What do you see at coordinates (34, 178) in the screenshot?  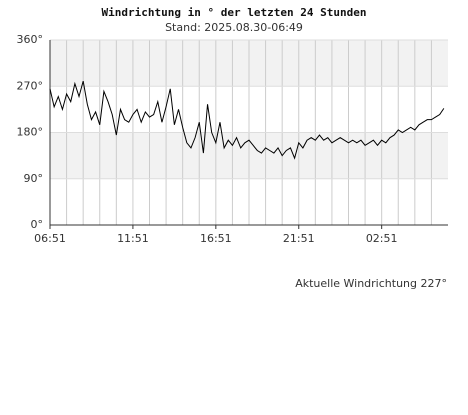 I see `y-tick-label: 90°` at bounding box center [34, 178].